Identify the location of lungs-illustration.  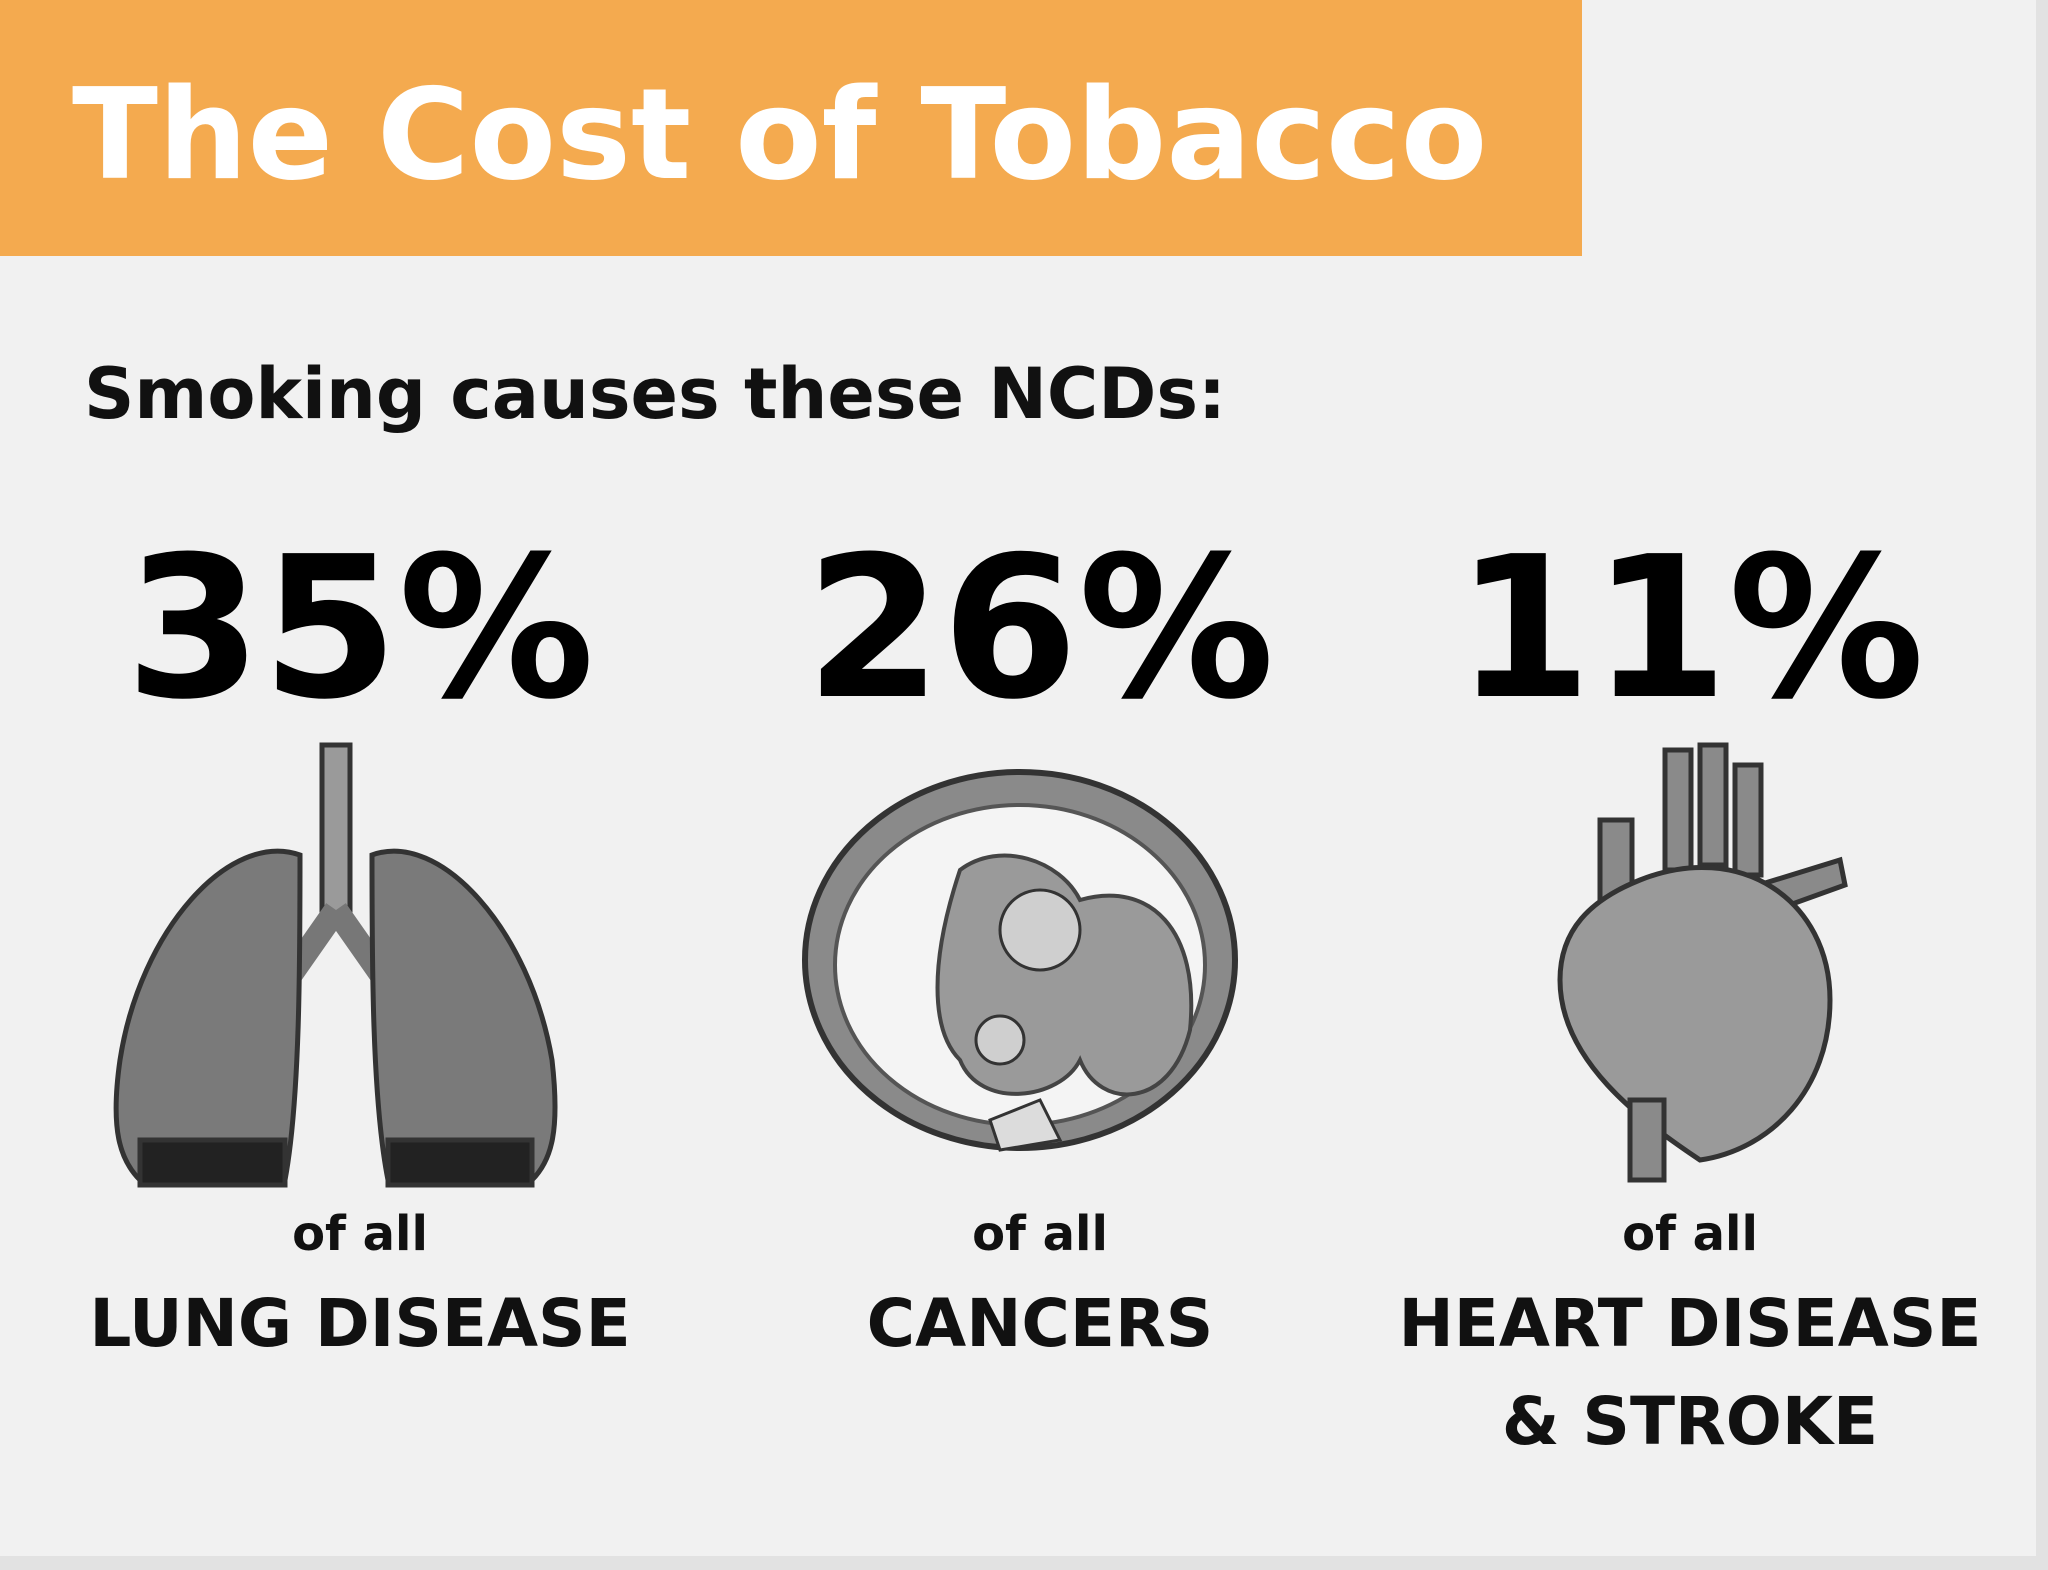
(335, 965).